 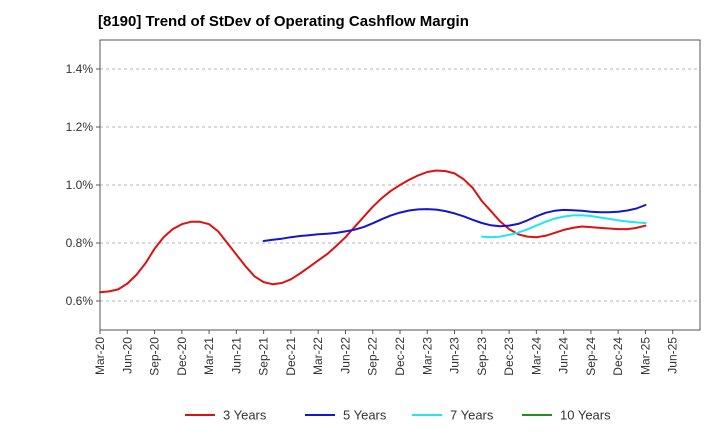 I want to click on y-axis: 0.6% 0.8% 1.0% 1.2% 1.4%, so click(x=83, y=185).